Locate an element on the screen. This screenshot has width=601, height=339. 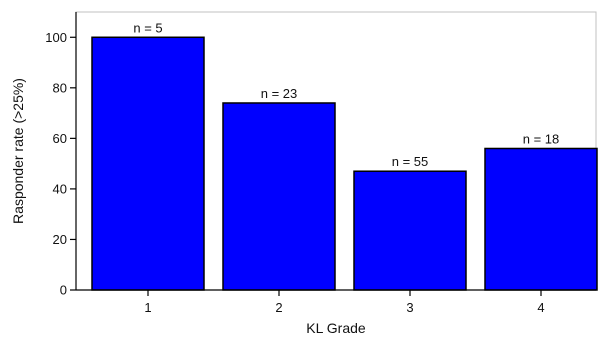
x-tick-label: 1 is located at coordinates (147, 307).